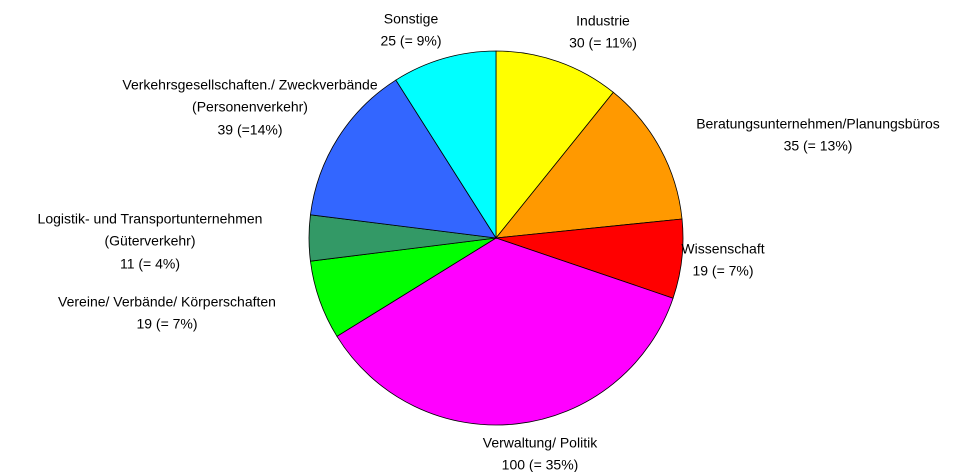  What do you see at coordinates (603, 43) in the screenshot?
I see `value-label: 30 (= 11%)` at bounding box center [603, 43].